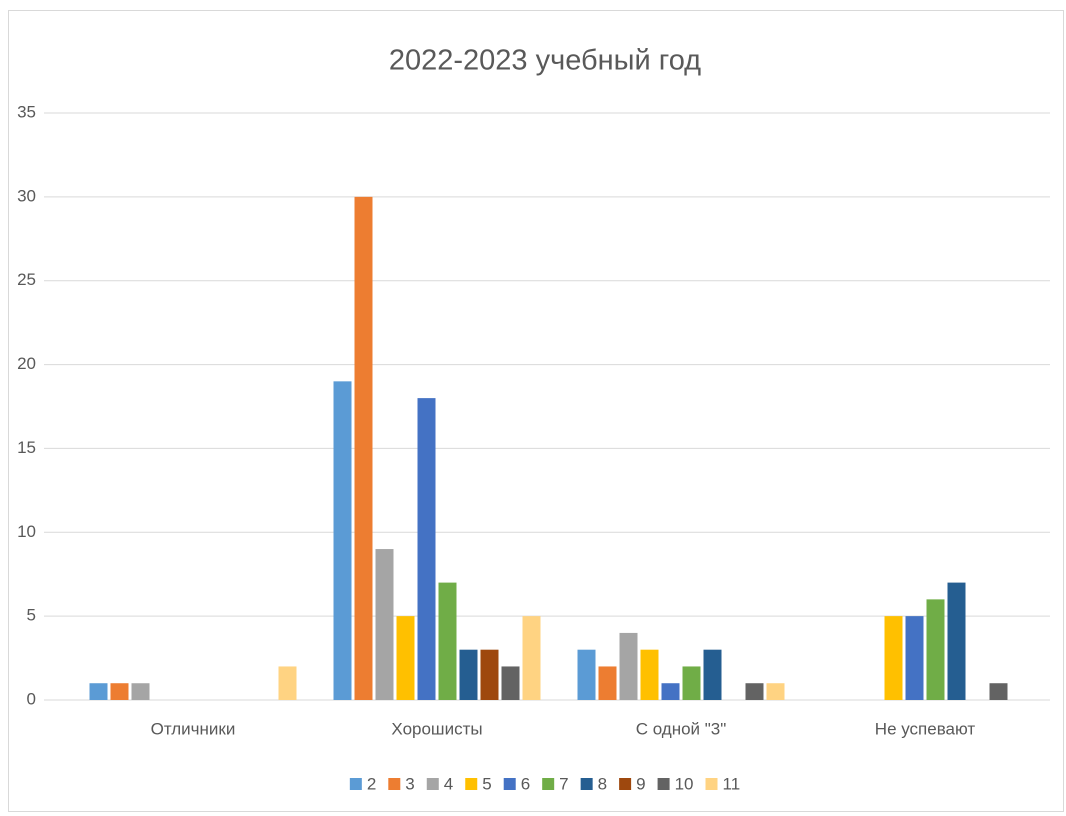 This screenshot has height=816, width=1066. I want to click on y-tick-label: 35, so click(26, 111).